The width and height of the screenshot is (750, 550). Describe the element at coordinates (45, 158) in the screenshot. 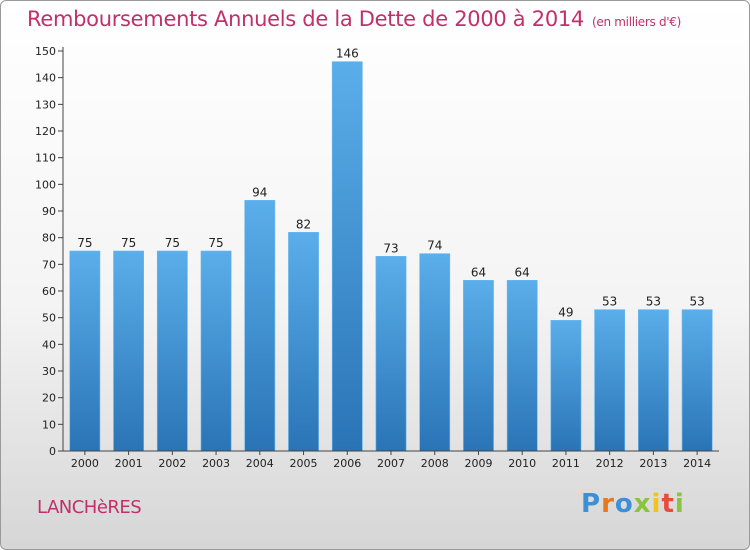

I see `y-tick-label: 110` at that location.